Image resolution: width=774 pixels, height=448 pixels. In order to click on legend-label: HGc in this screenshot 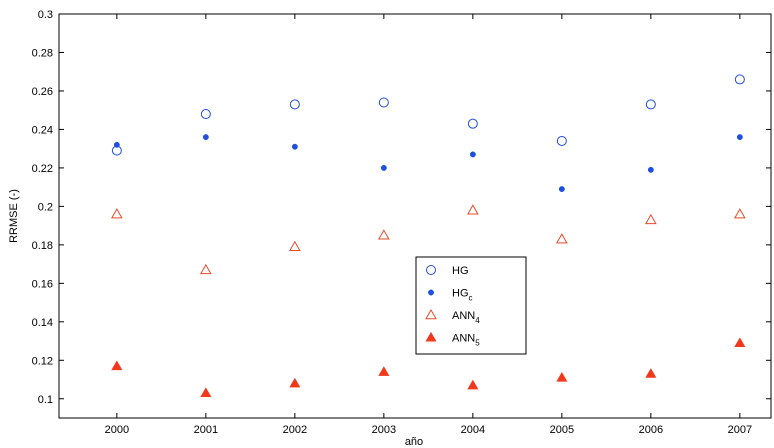, I will do `click(462, 295)`.